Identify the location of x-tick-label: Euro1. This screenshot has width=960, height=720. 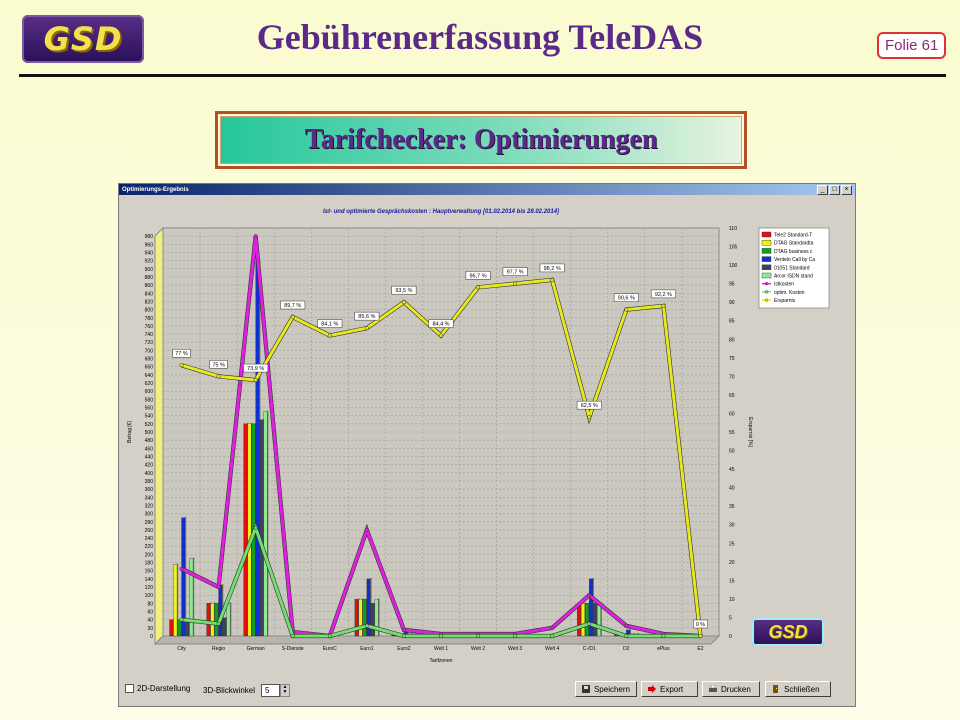
(367, 649).